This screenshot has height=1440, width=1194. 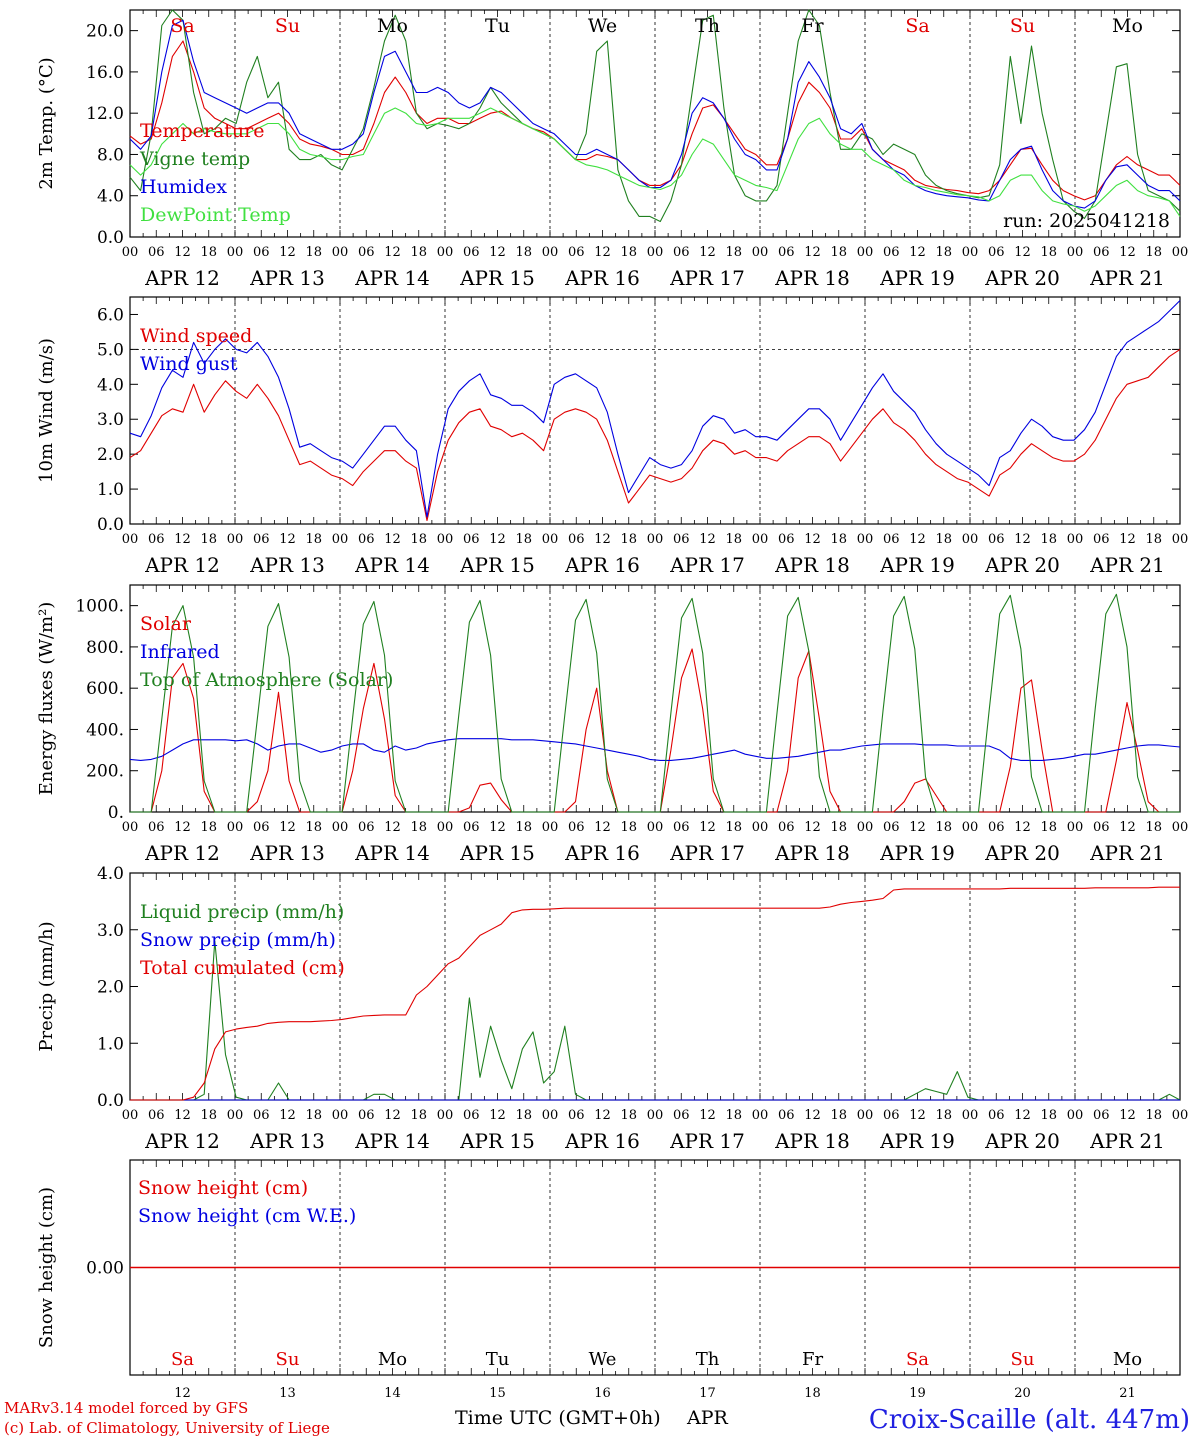 I want to click on day-name-bottom: We, so click(x=603, y=1359).